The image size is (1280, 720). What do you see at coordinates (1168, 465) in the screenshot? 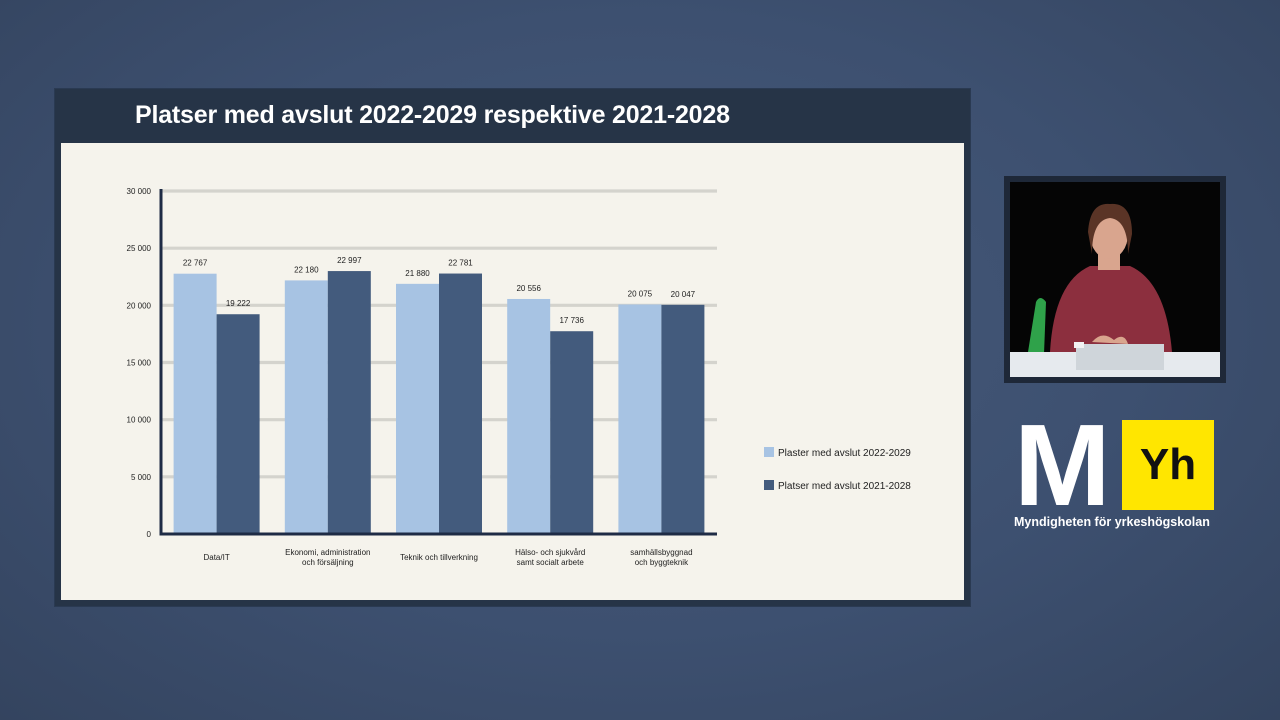
I see `logo-yh-box: Yh` at bounding box center [1168, 465].